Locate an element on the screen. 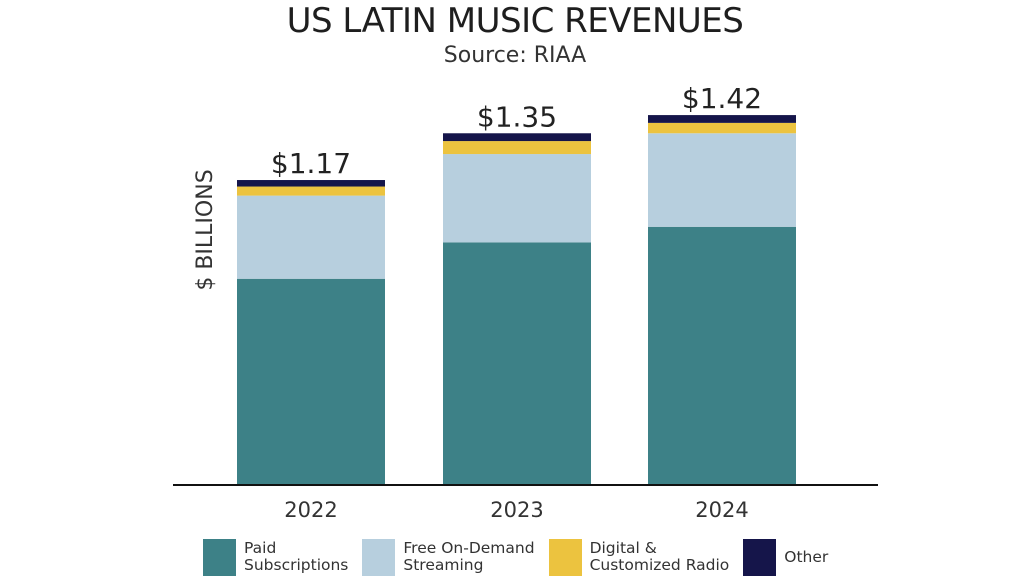  total-label: $1.17 is located at coordinates (311, 163).